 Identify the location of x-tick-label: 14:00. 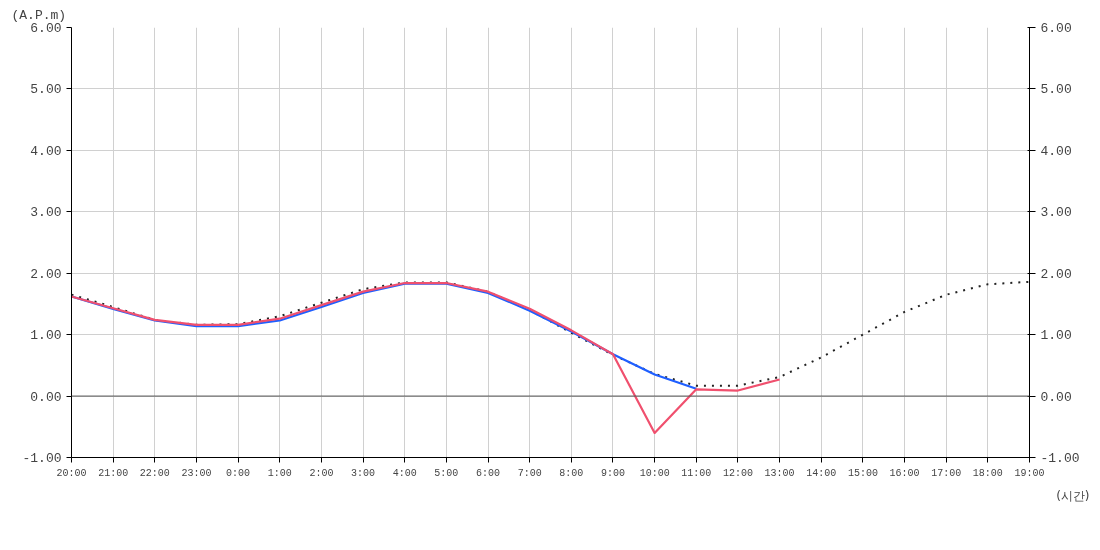
(821, 473).